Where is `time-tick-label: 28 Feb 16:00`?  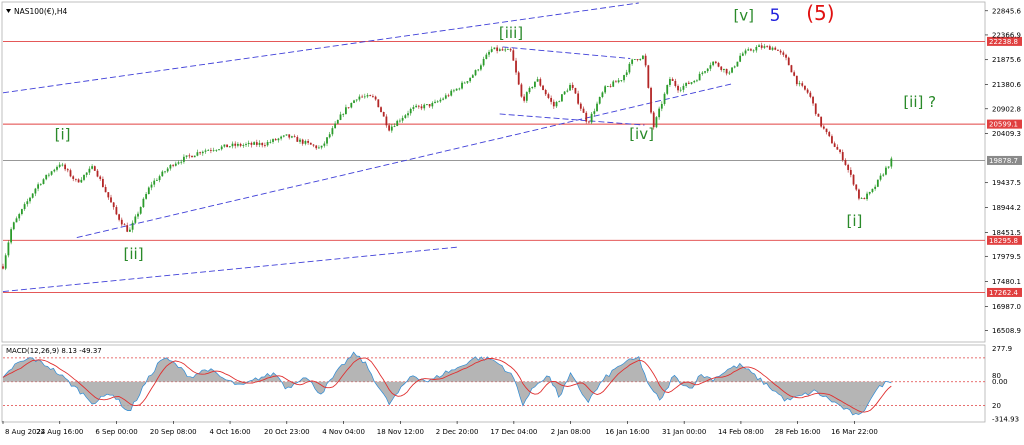
time-tick-label: 28 Feb 16:00 is located at coordinates (798, 432).